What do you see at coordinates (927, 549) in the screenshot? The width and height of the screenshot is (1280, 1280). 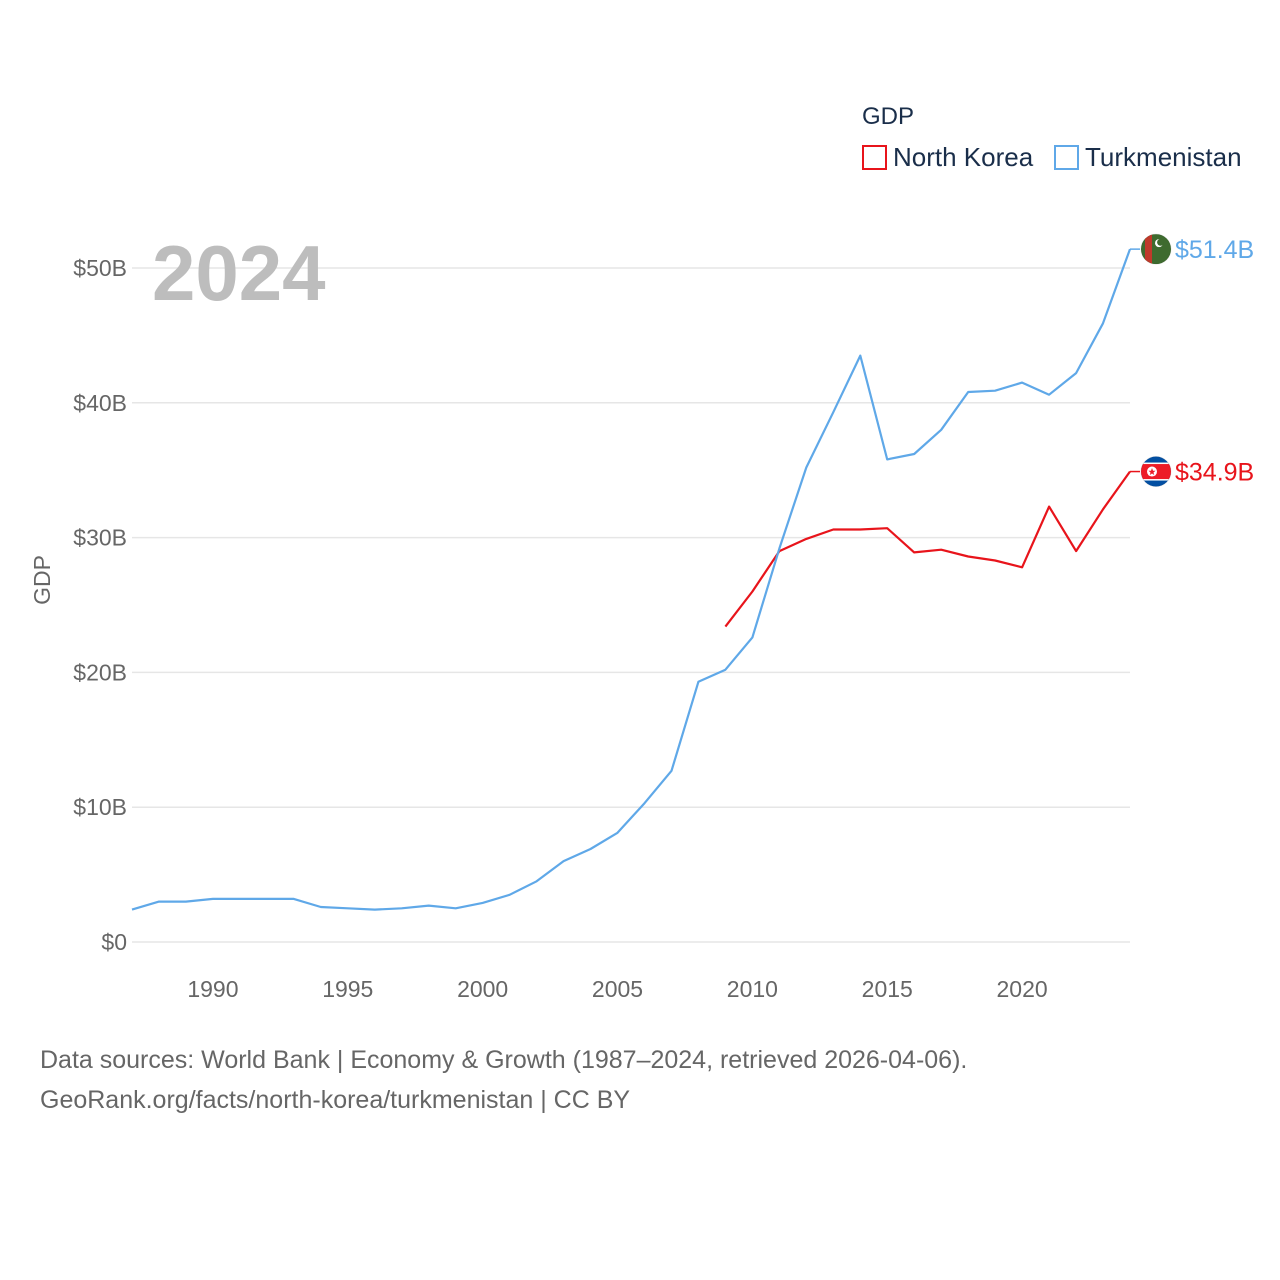 I see `series-line-north-korea` at bounding box center [927, 549].